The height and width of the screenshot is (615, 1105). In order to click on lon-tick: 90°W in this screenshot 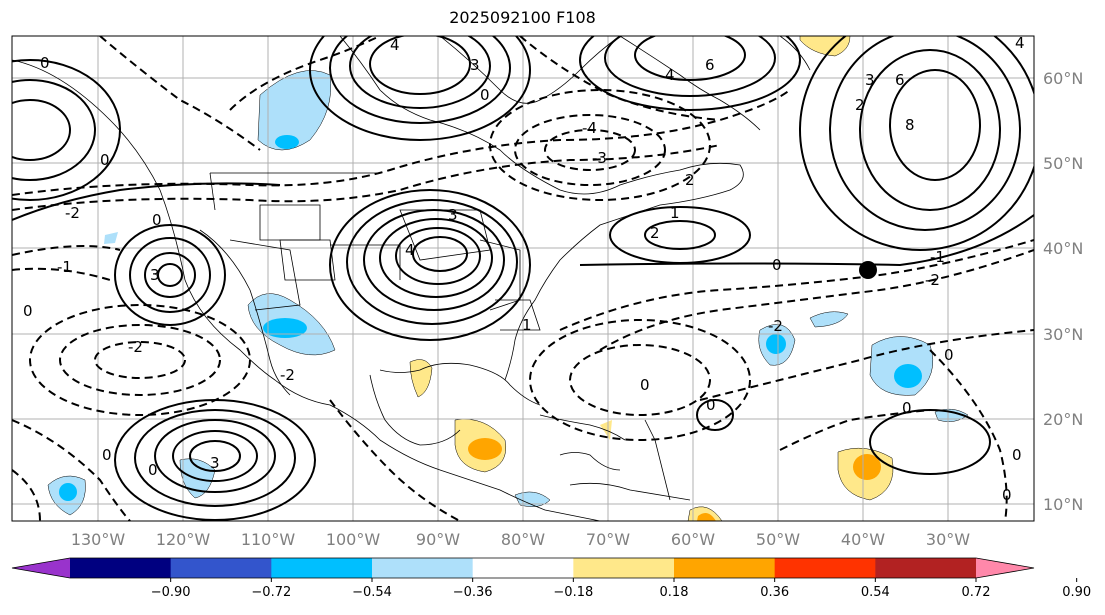, I will do `click(438, 539)`.